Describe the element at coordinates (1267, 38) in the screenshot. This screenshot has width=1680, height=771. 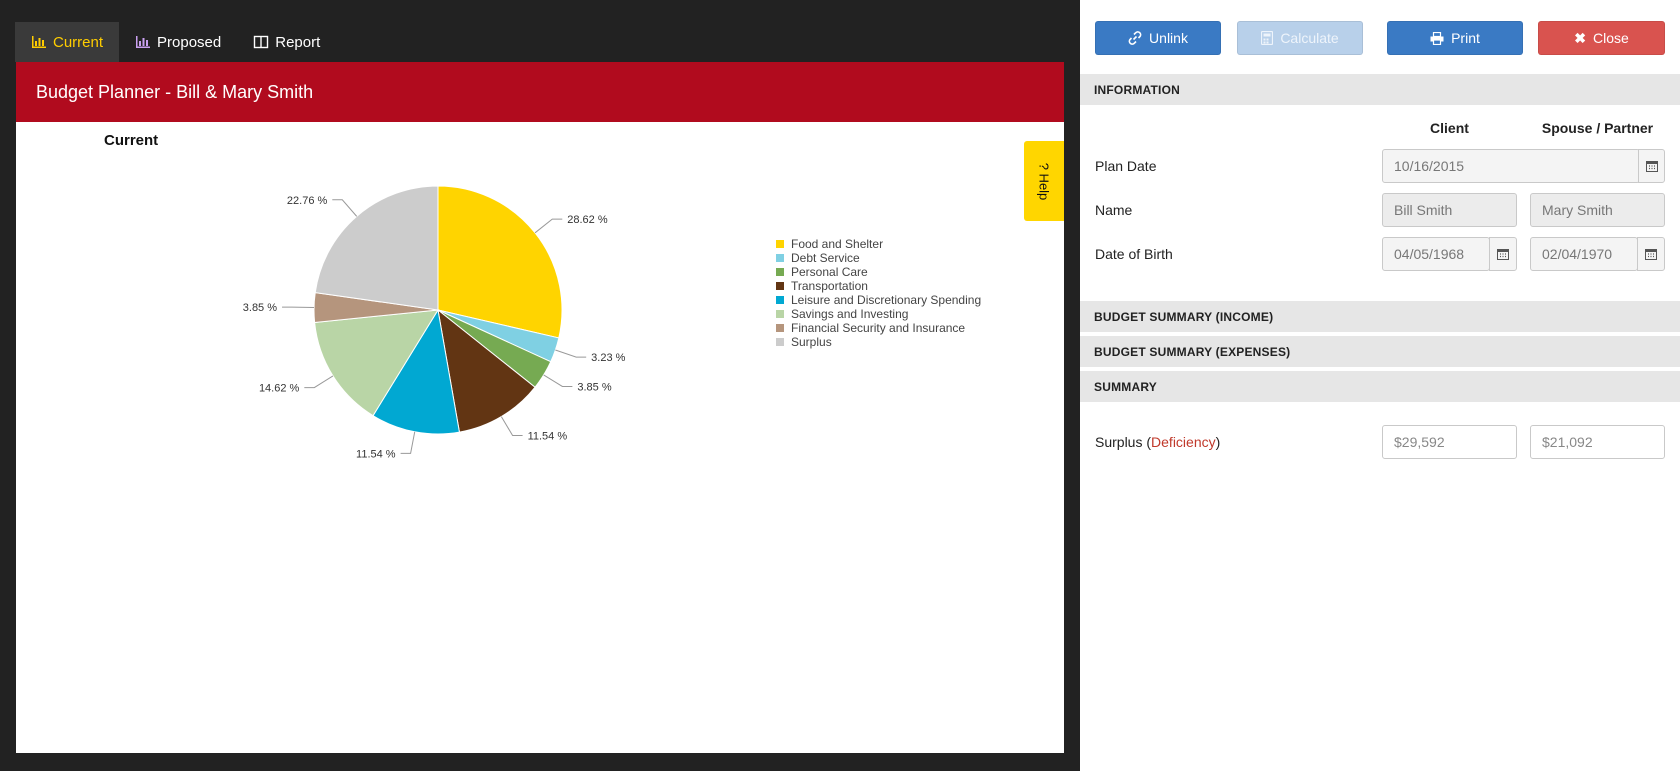
I see `calculator-icon` at that location.